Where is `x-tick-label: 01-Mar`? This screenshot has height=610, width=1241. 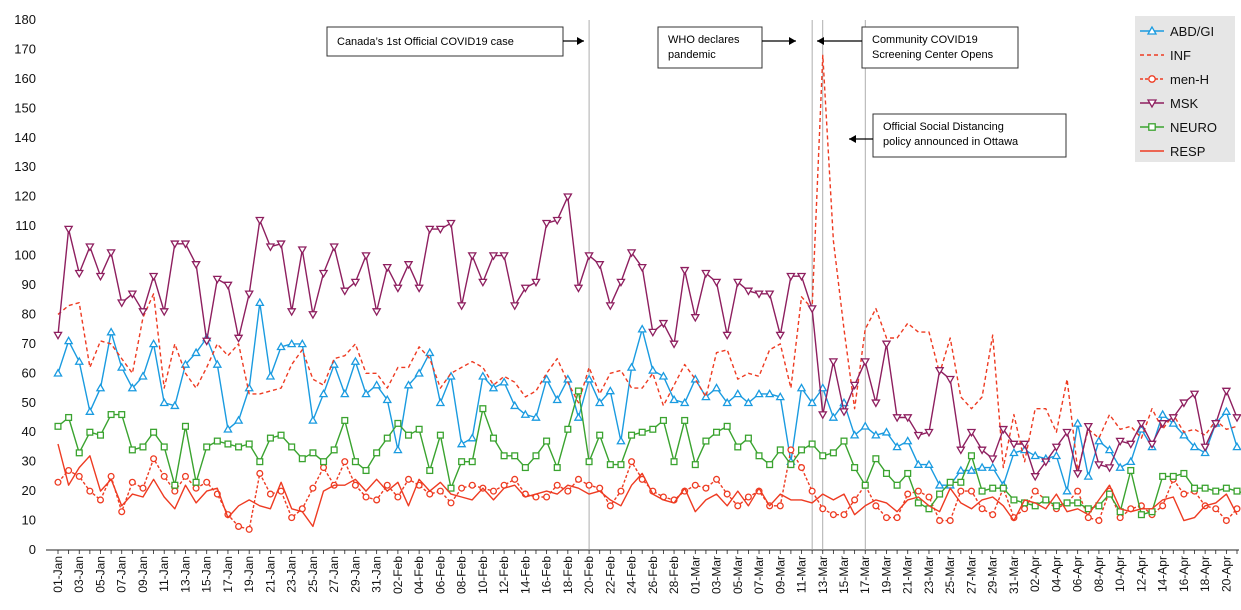
x-tick-label: 01-Mar is located at coordinates (695, 575).